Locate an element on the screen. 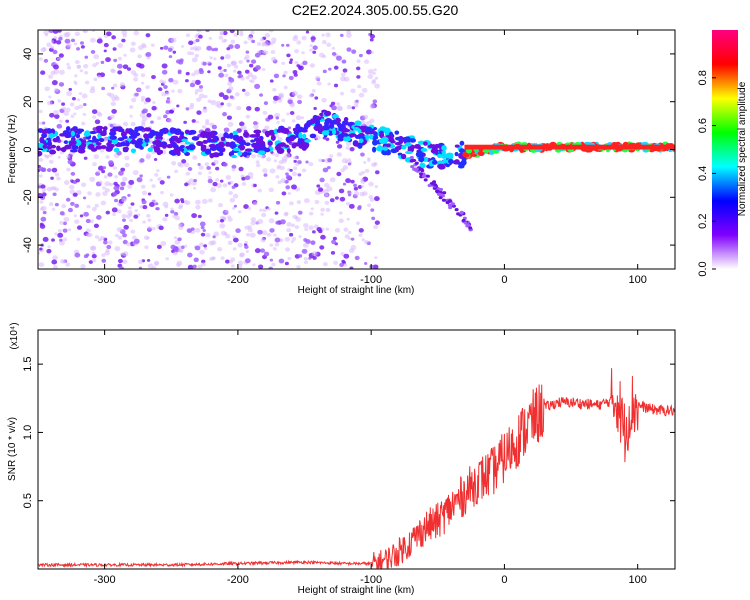 The image size is (750, 600). spectrogram-branch-dot is located at coordinates (470, 228).